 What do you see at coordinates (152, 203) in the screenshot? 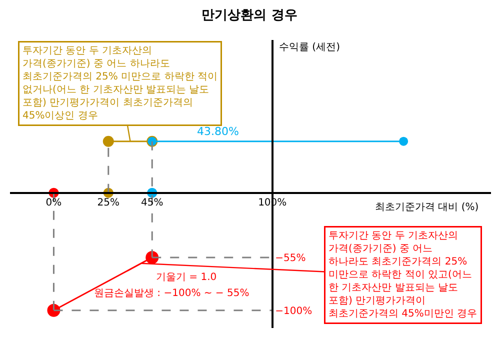
I see `x-tick-label: 45%` at bounding box center [152, 203].